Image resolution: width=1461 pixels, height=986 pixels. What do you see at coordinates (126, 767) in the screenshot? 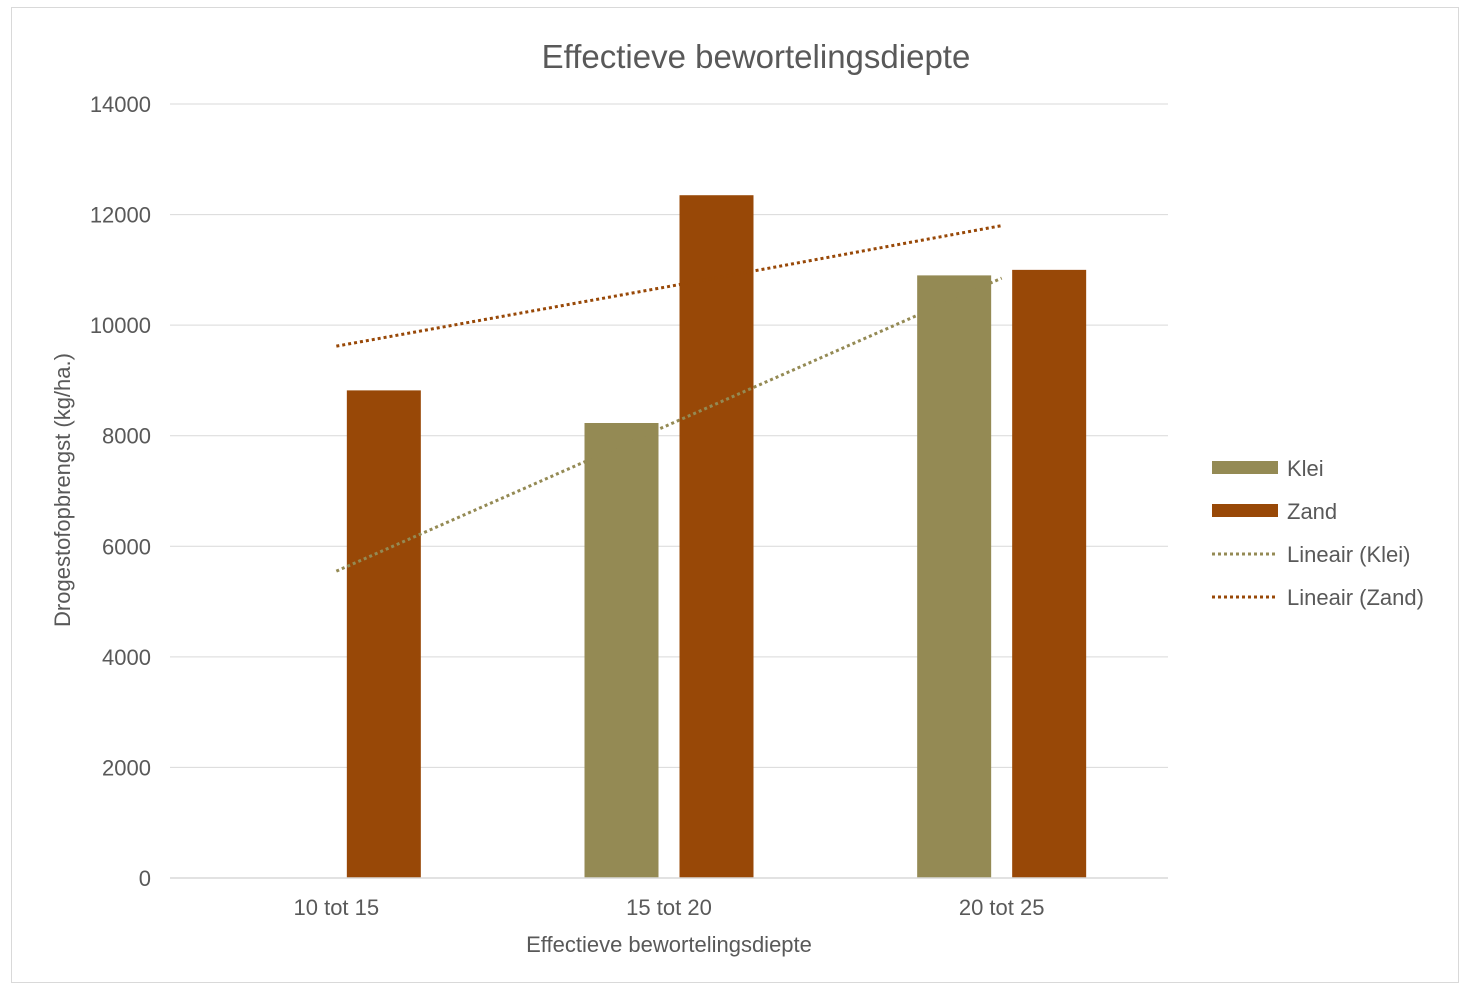
I see `y-tick-label: 2000` at bounding box center [126, 767].